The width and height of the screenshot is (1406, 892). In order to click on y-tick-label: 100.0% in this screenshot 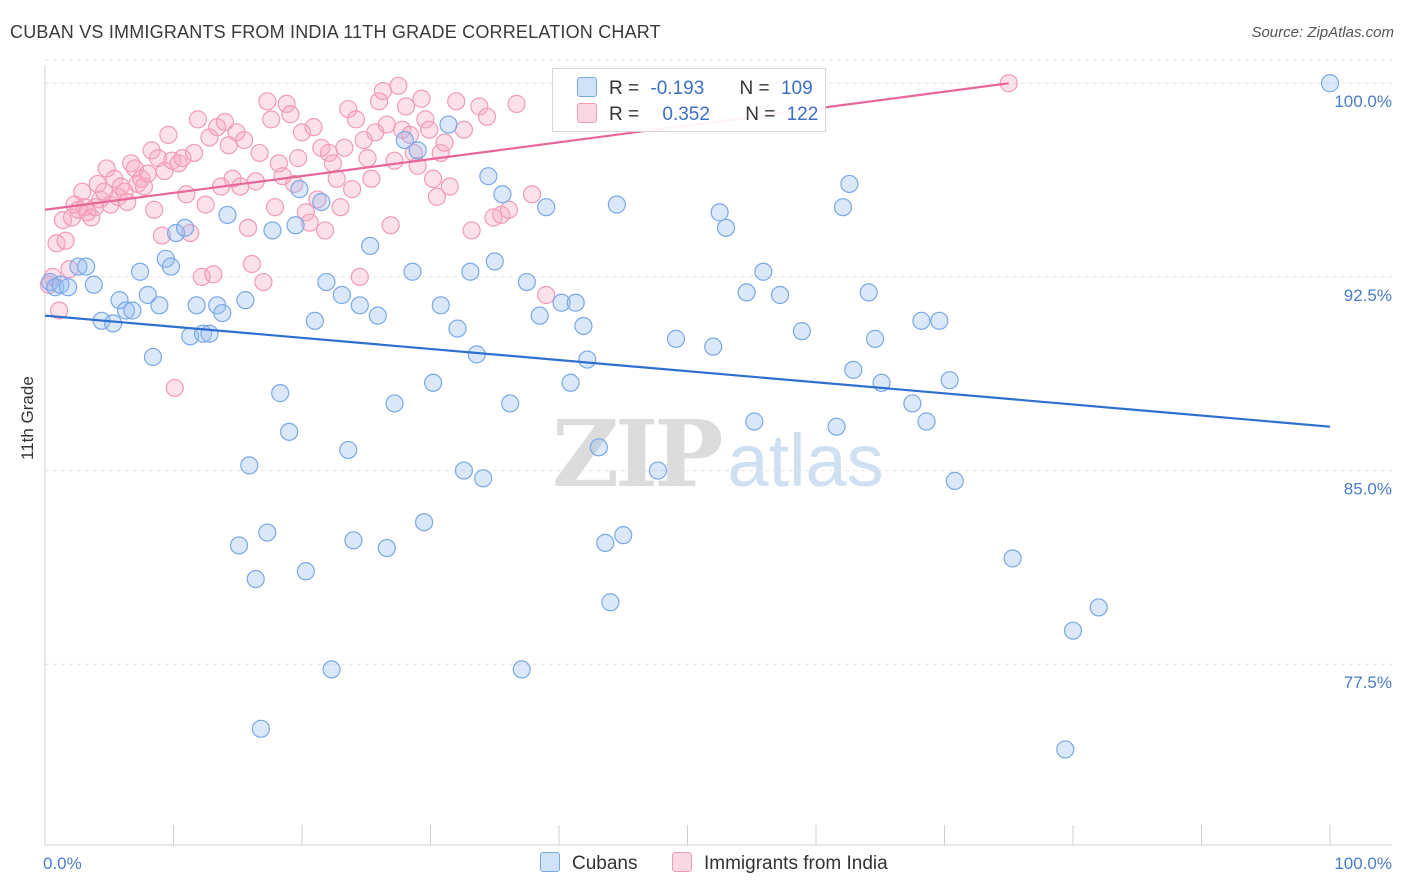, I will do `click(1363, 101)`.